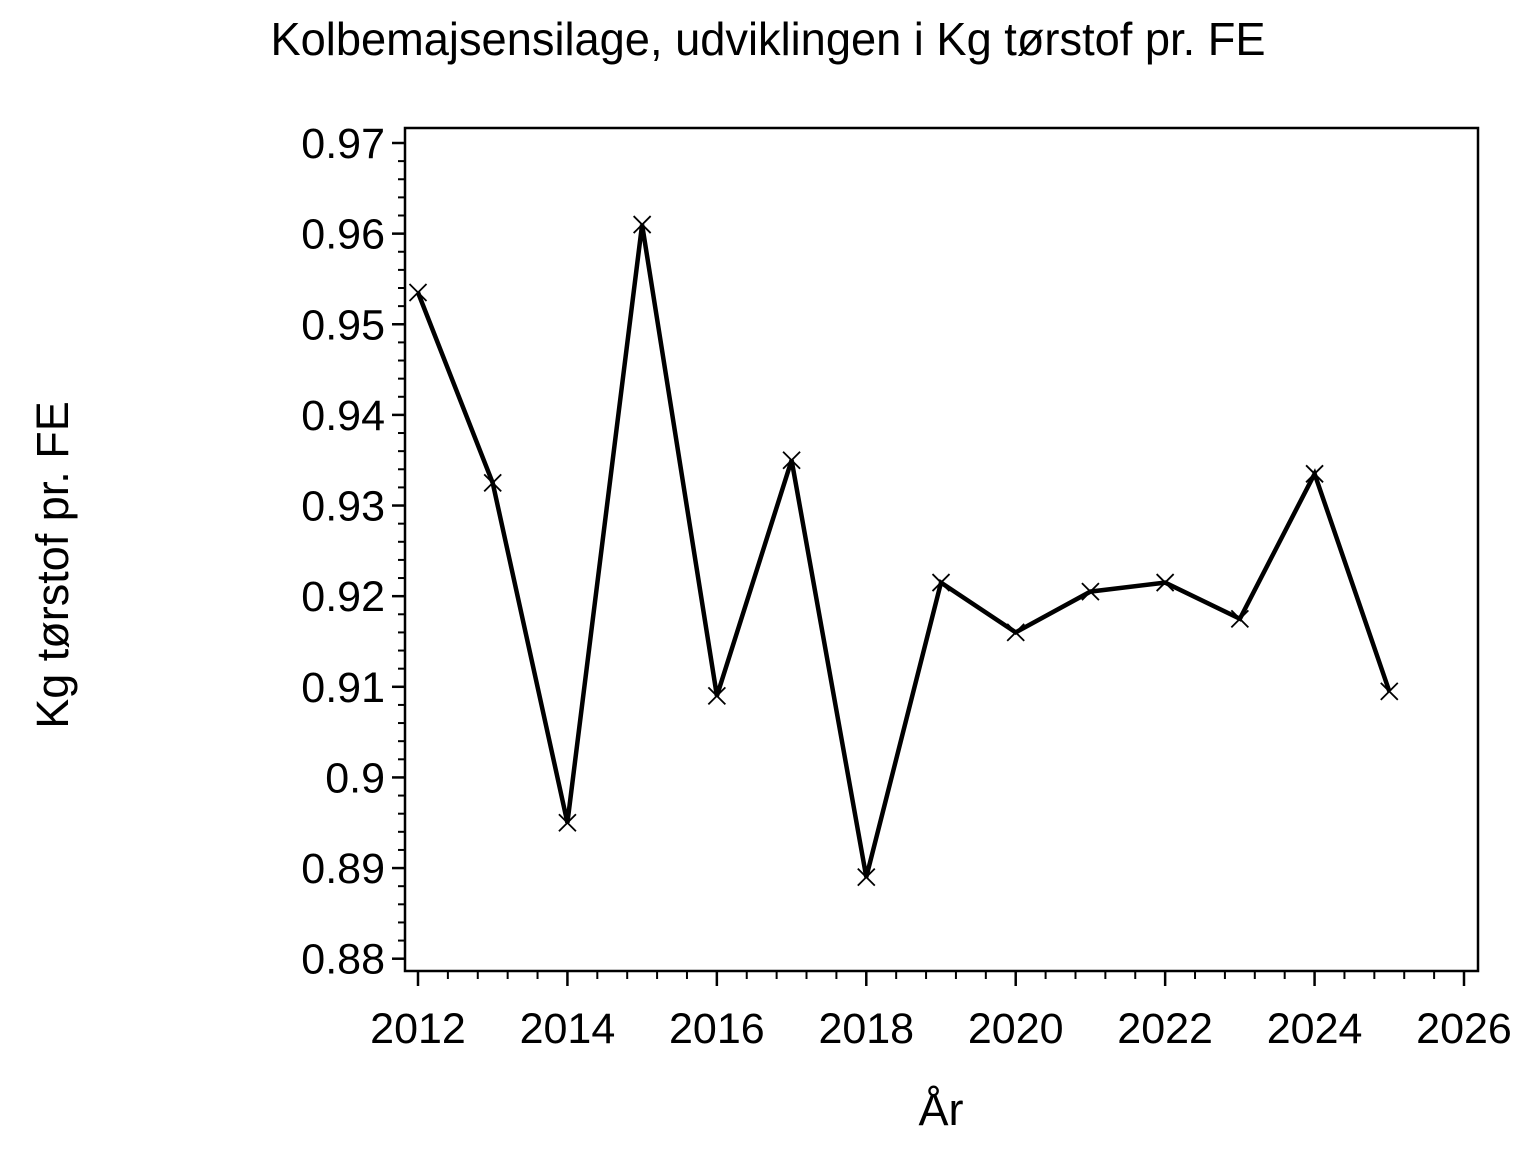  I want to click on x-axis-title: År, so click(941, 1109).